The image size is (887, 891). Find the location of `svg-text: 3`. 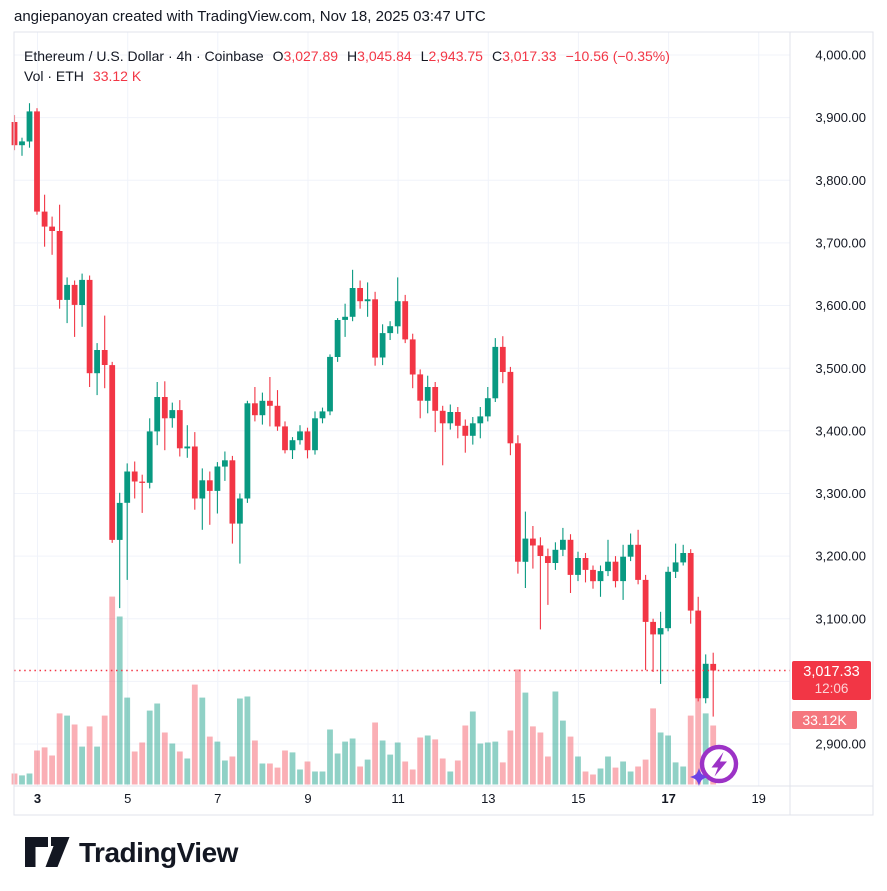

svg-text: 3 is located at coordinates (37, 798).